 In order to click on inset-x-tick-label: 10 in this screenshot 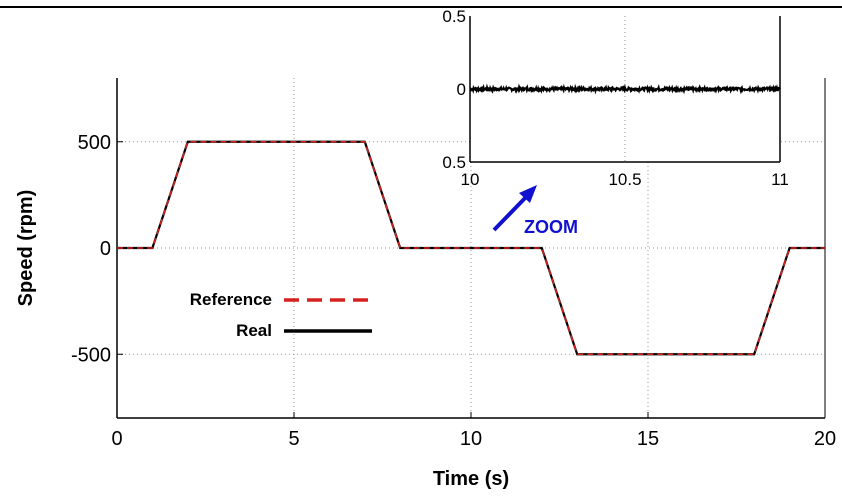, I will do `click(470, 179)`.